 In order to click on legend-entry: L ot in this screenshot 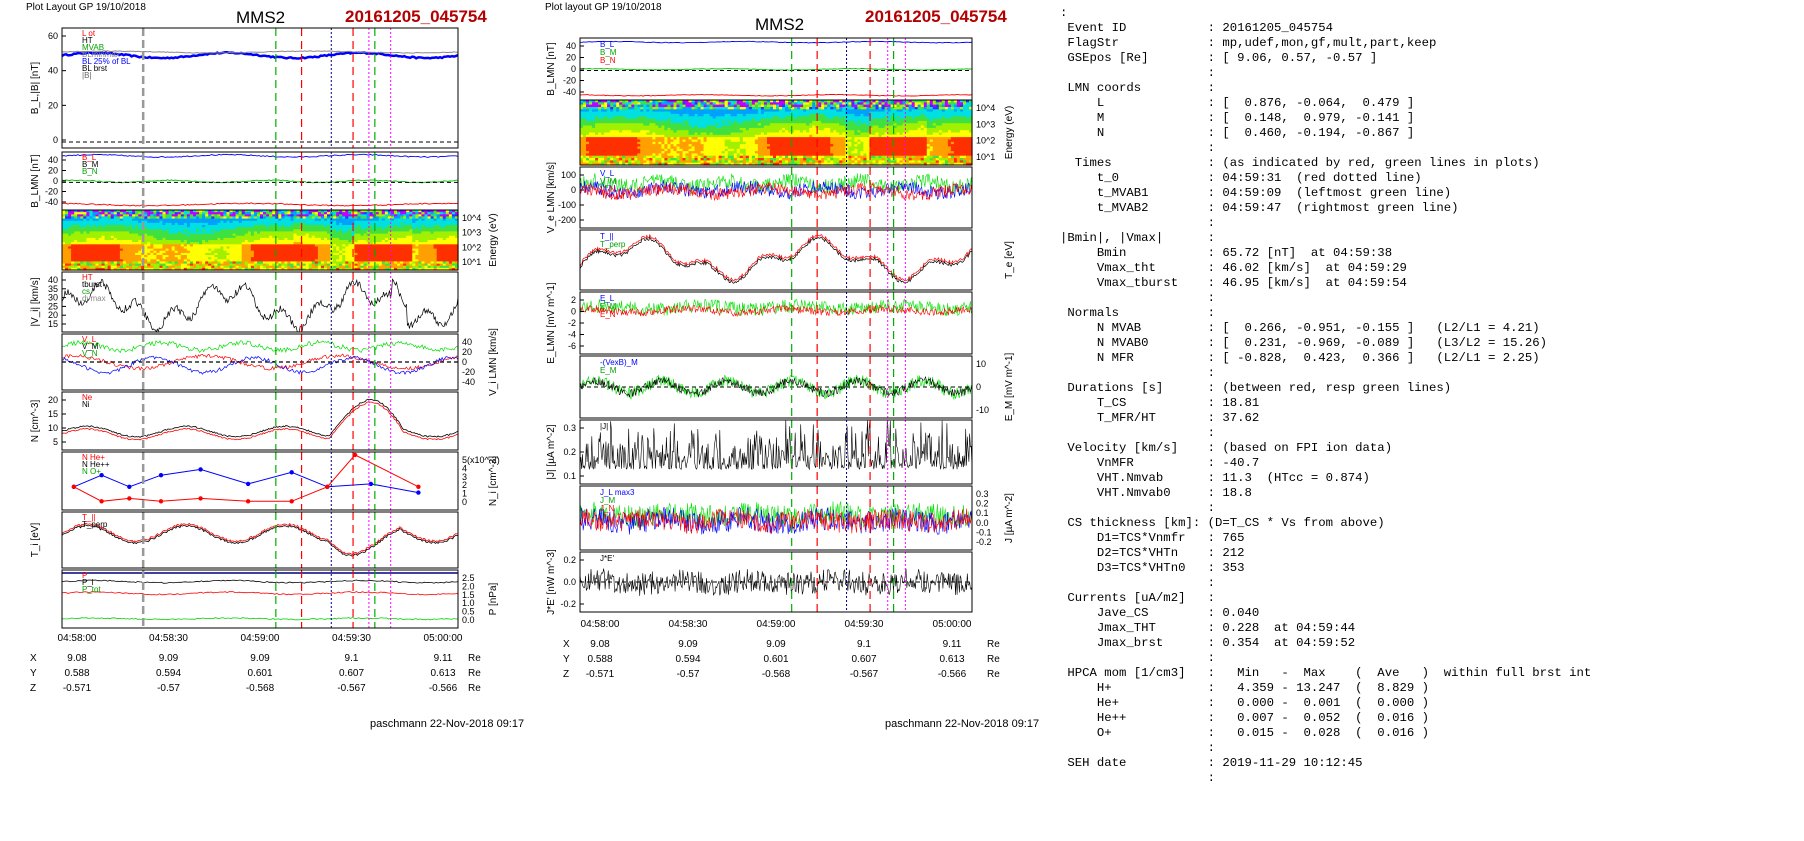, I will do `click(89, 33)`.